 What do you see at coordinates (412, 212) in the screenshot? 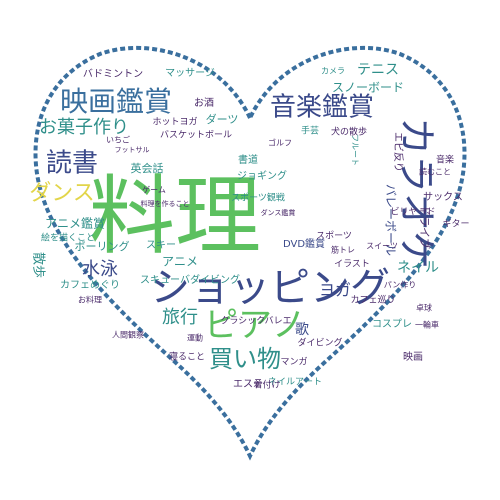
I see `word-cloud-word: ビリヤード` at bounding box center [412, 212].